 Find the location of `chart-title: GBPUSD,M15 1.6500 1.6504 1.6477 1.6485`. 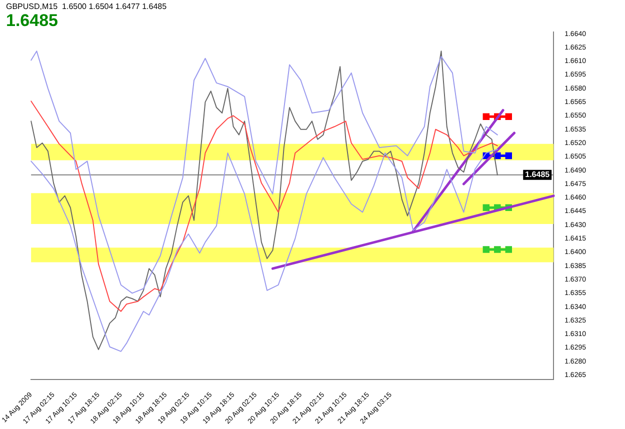

chart-title: GBPUSD,M15 1.6500 1.6504 1.6477 1.6485 is located at coordinates (86, 6).